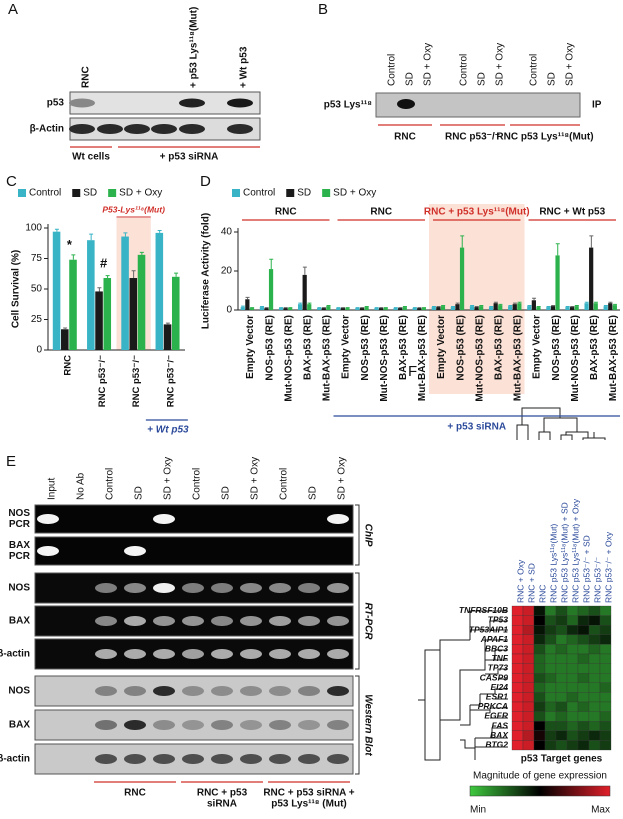  What do you see at coordinates (20, 556) in the screenshot?
I see `row-label: PCR` at bounding box center [20, 556].